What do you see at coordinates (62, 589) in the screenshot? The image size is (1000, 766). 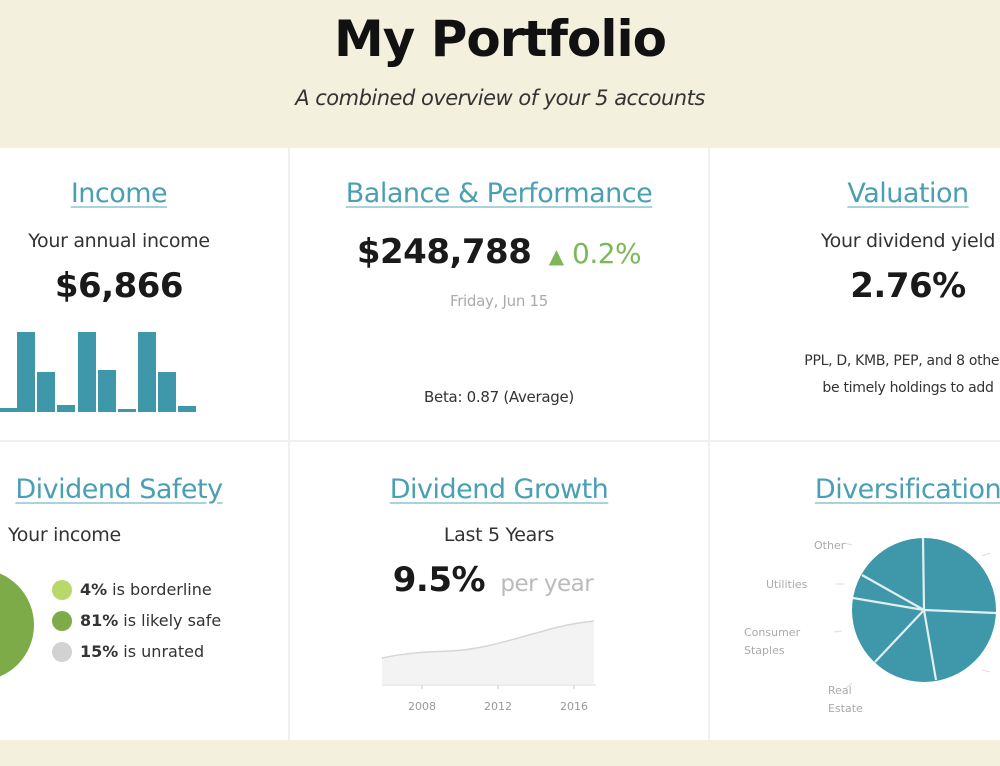 I see `borderline-dot-icon` at bounding box center [62, 589].